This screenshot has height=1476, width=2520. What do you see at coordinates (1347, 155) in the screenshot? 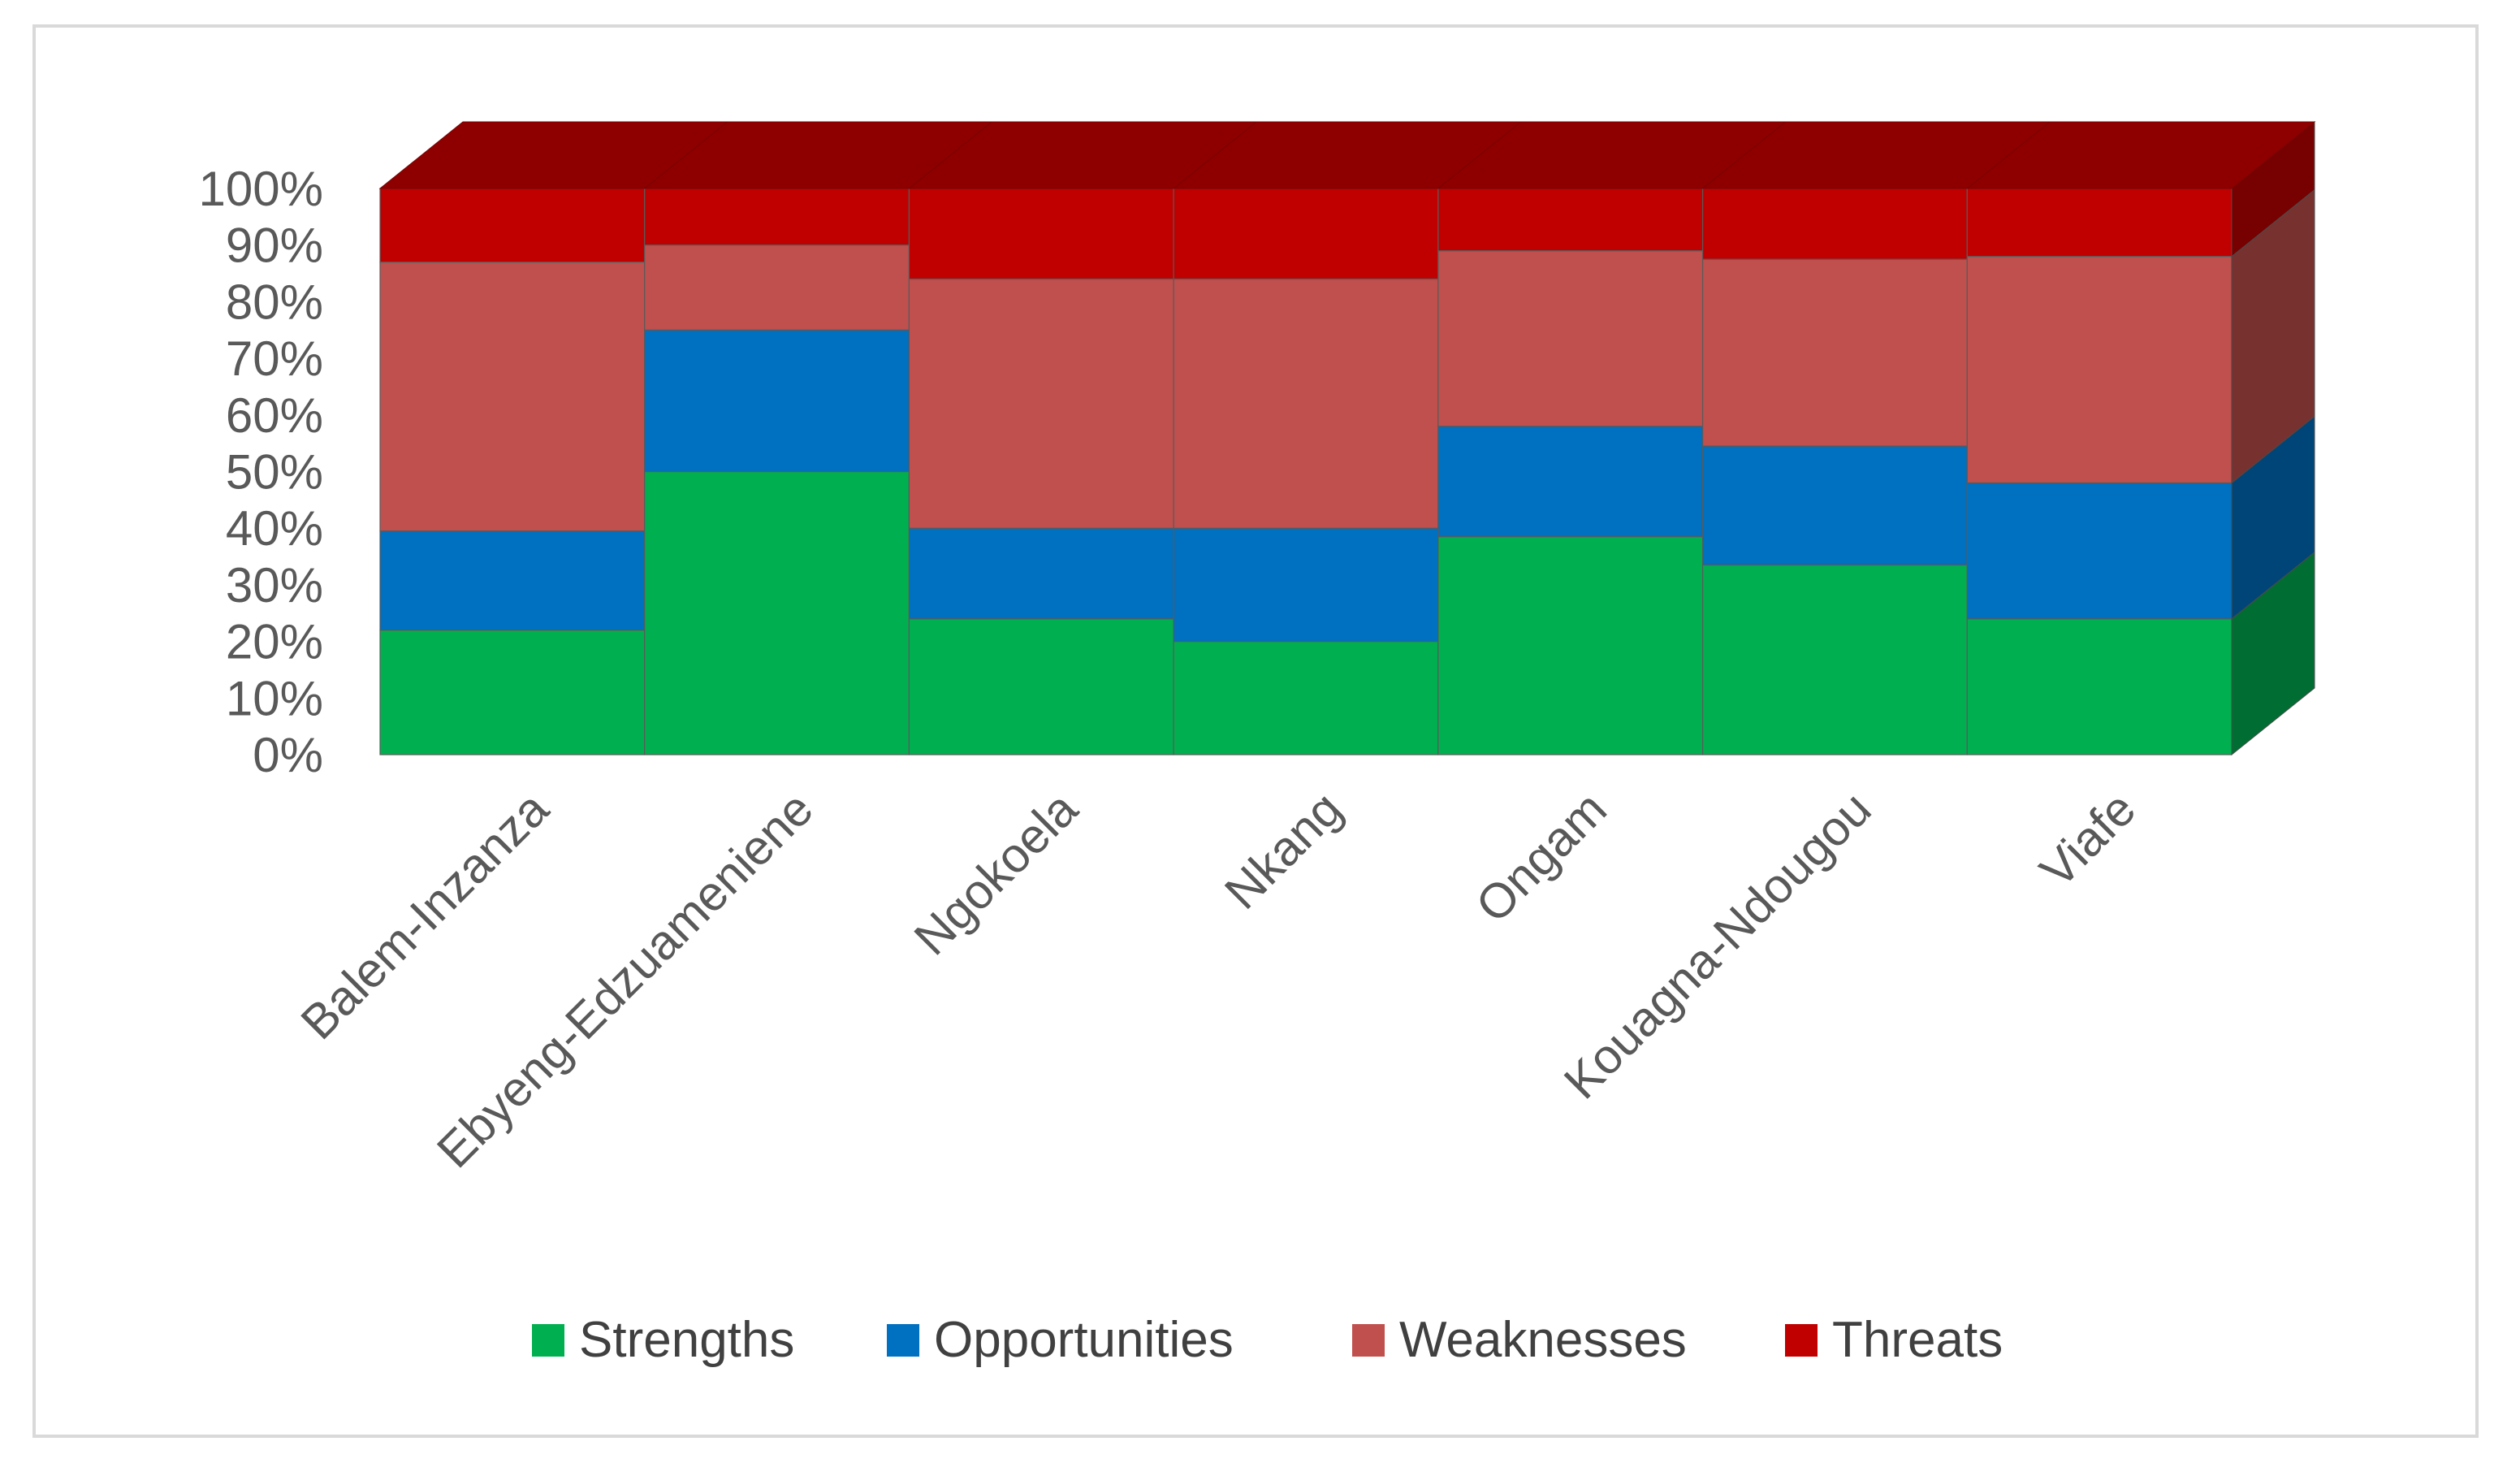
I see `depth-top-group` at bounding box center [1347, 155].